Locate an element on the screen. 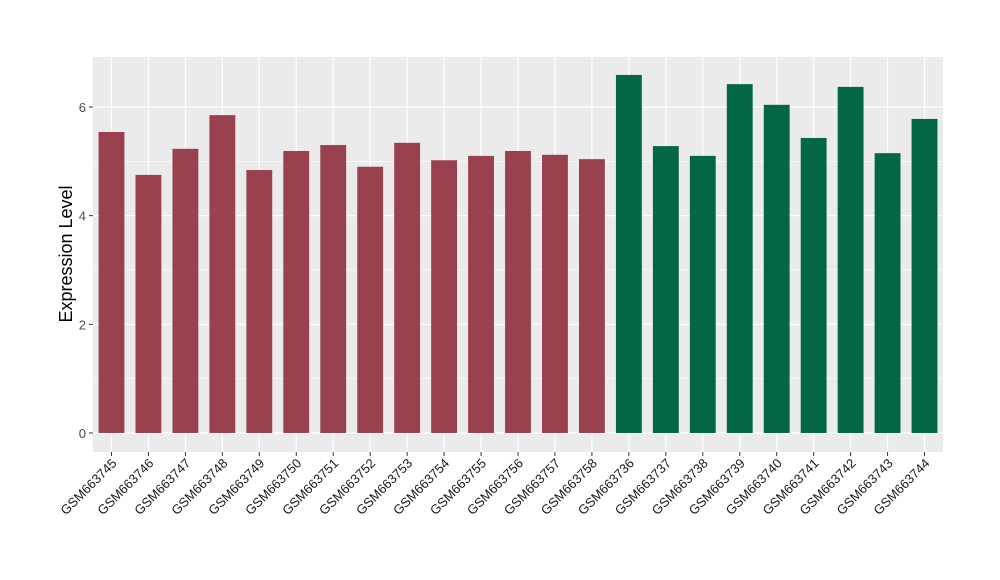 Image resolution: width=1000 pixels, height=580 pixels. bar-GSM663752 is located at coordinates (370, 299).